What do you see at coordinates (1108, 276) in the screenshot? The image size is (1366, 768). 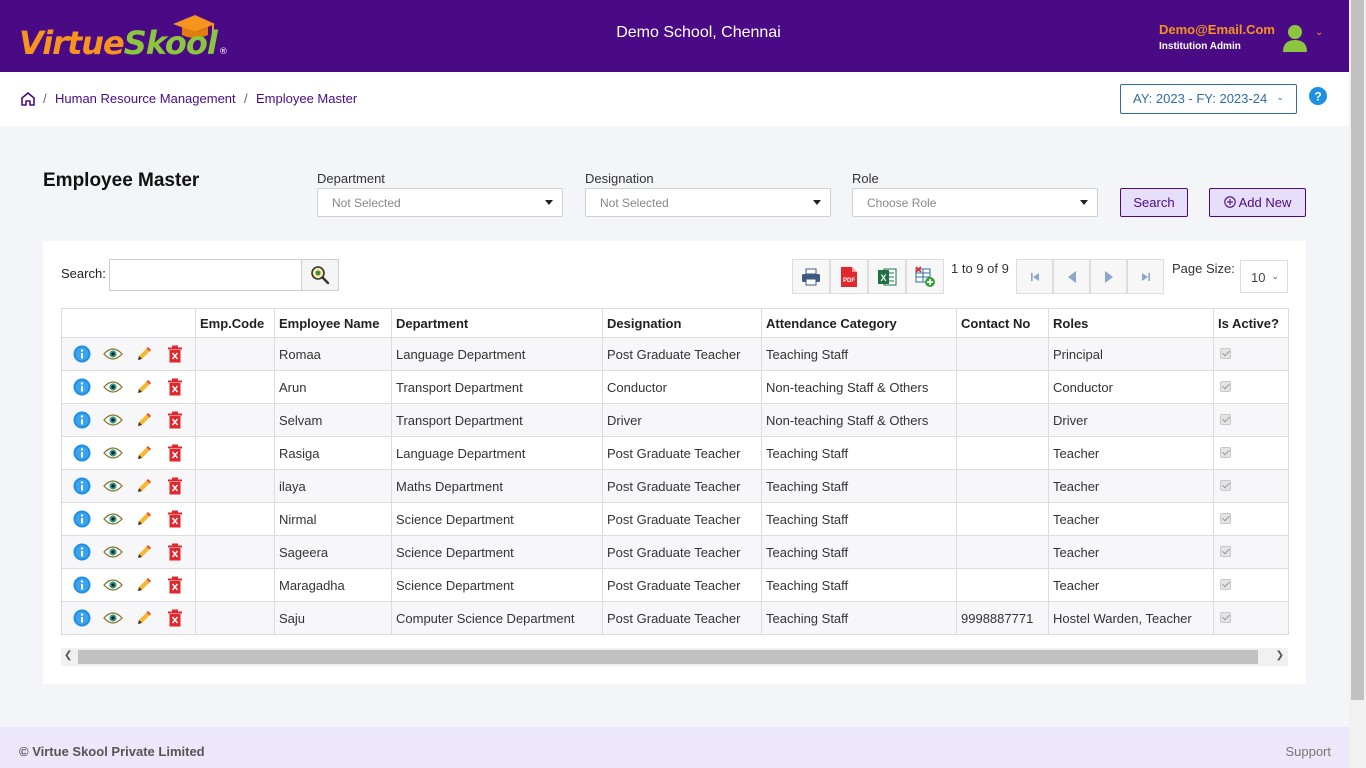 I see `next-page-button` at bounding box center [1108, 276].